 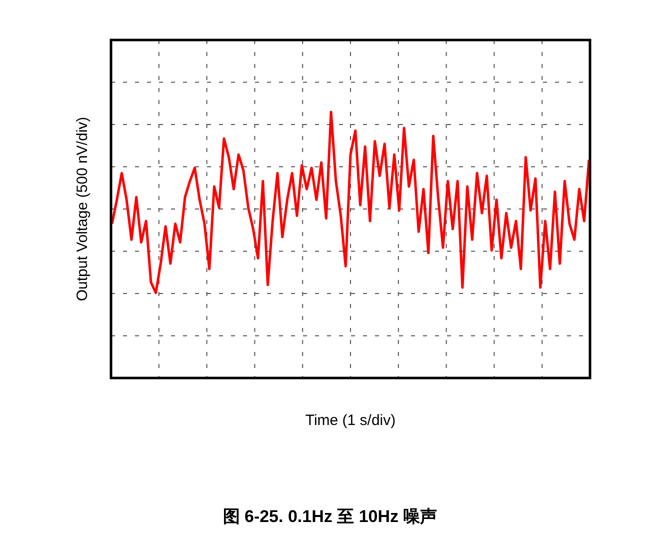 I want to click on text: 图 6-25. 0.1Hz 至 10Hz 噪声, so click(x=330, y=516).